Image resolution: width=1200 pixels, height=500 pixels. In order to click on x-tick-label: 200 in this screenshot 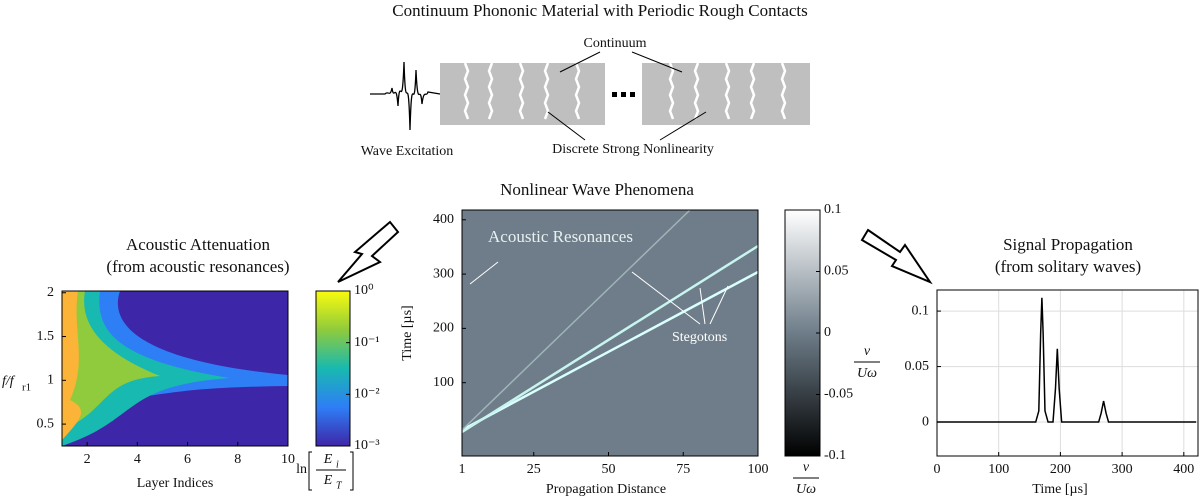, I will do `click(1060, 469)`.